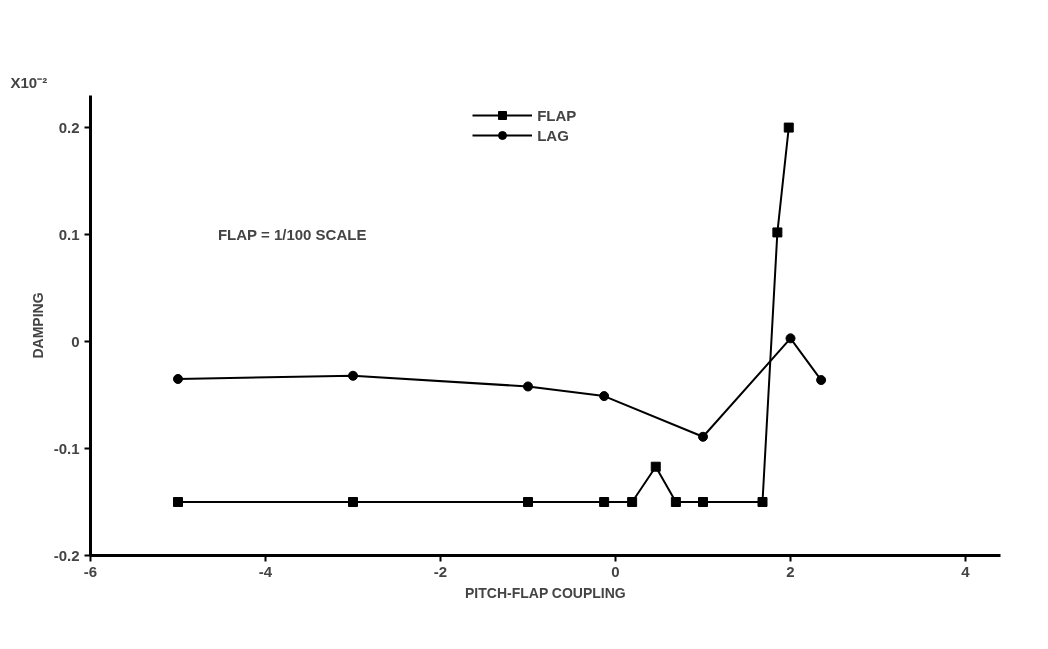 The height and width of the screenshot is (649, 1048). Describe the element at coordinates (615, 571) in the screenshot. I see `x-tick-label: 0` at that location.